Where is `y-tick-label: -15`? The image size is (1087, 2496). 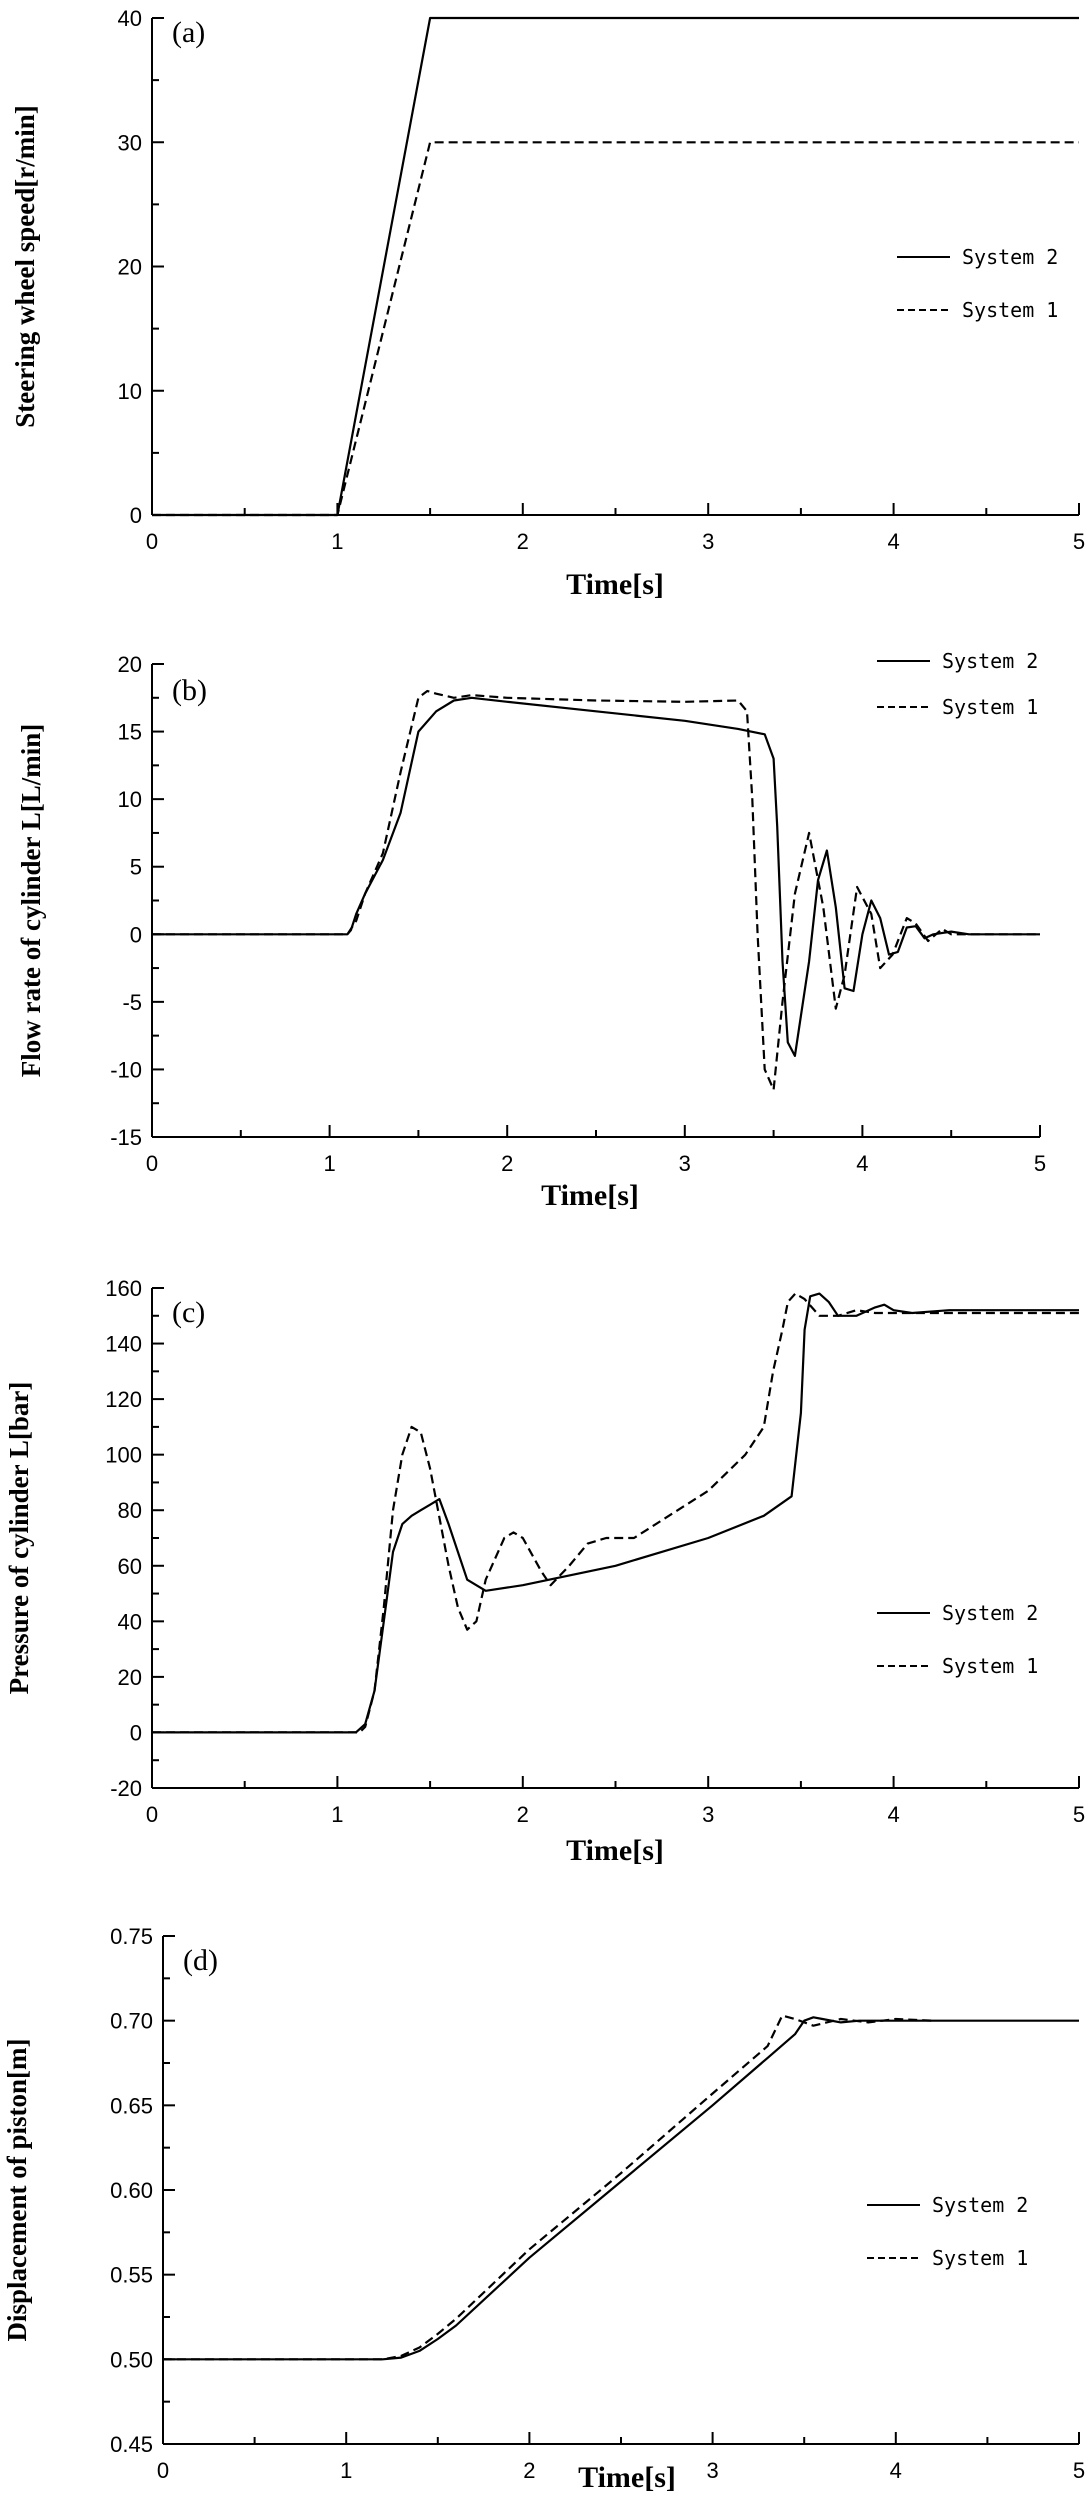
y-tick-label: -15 is located at coordinates (126, 1137).